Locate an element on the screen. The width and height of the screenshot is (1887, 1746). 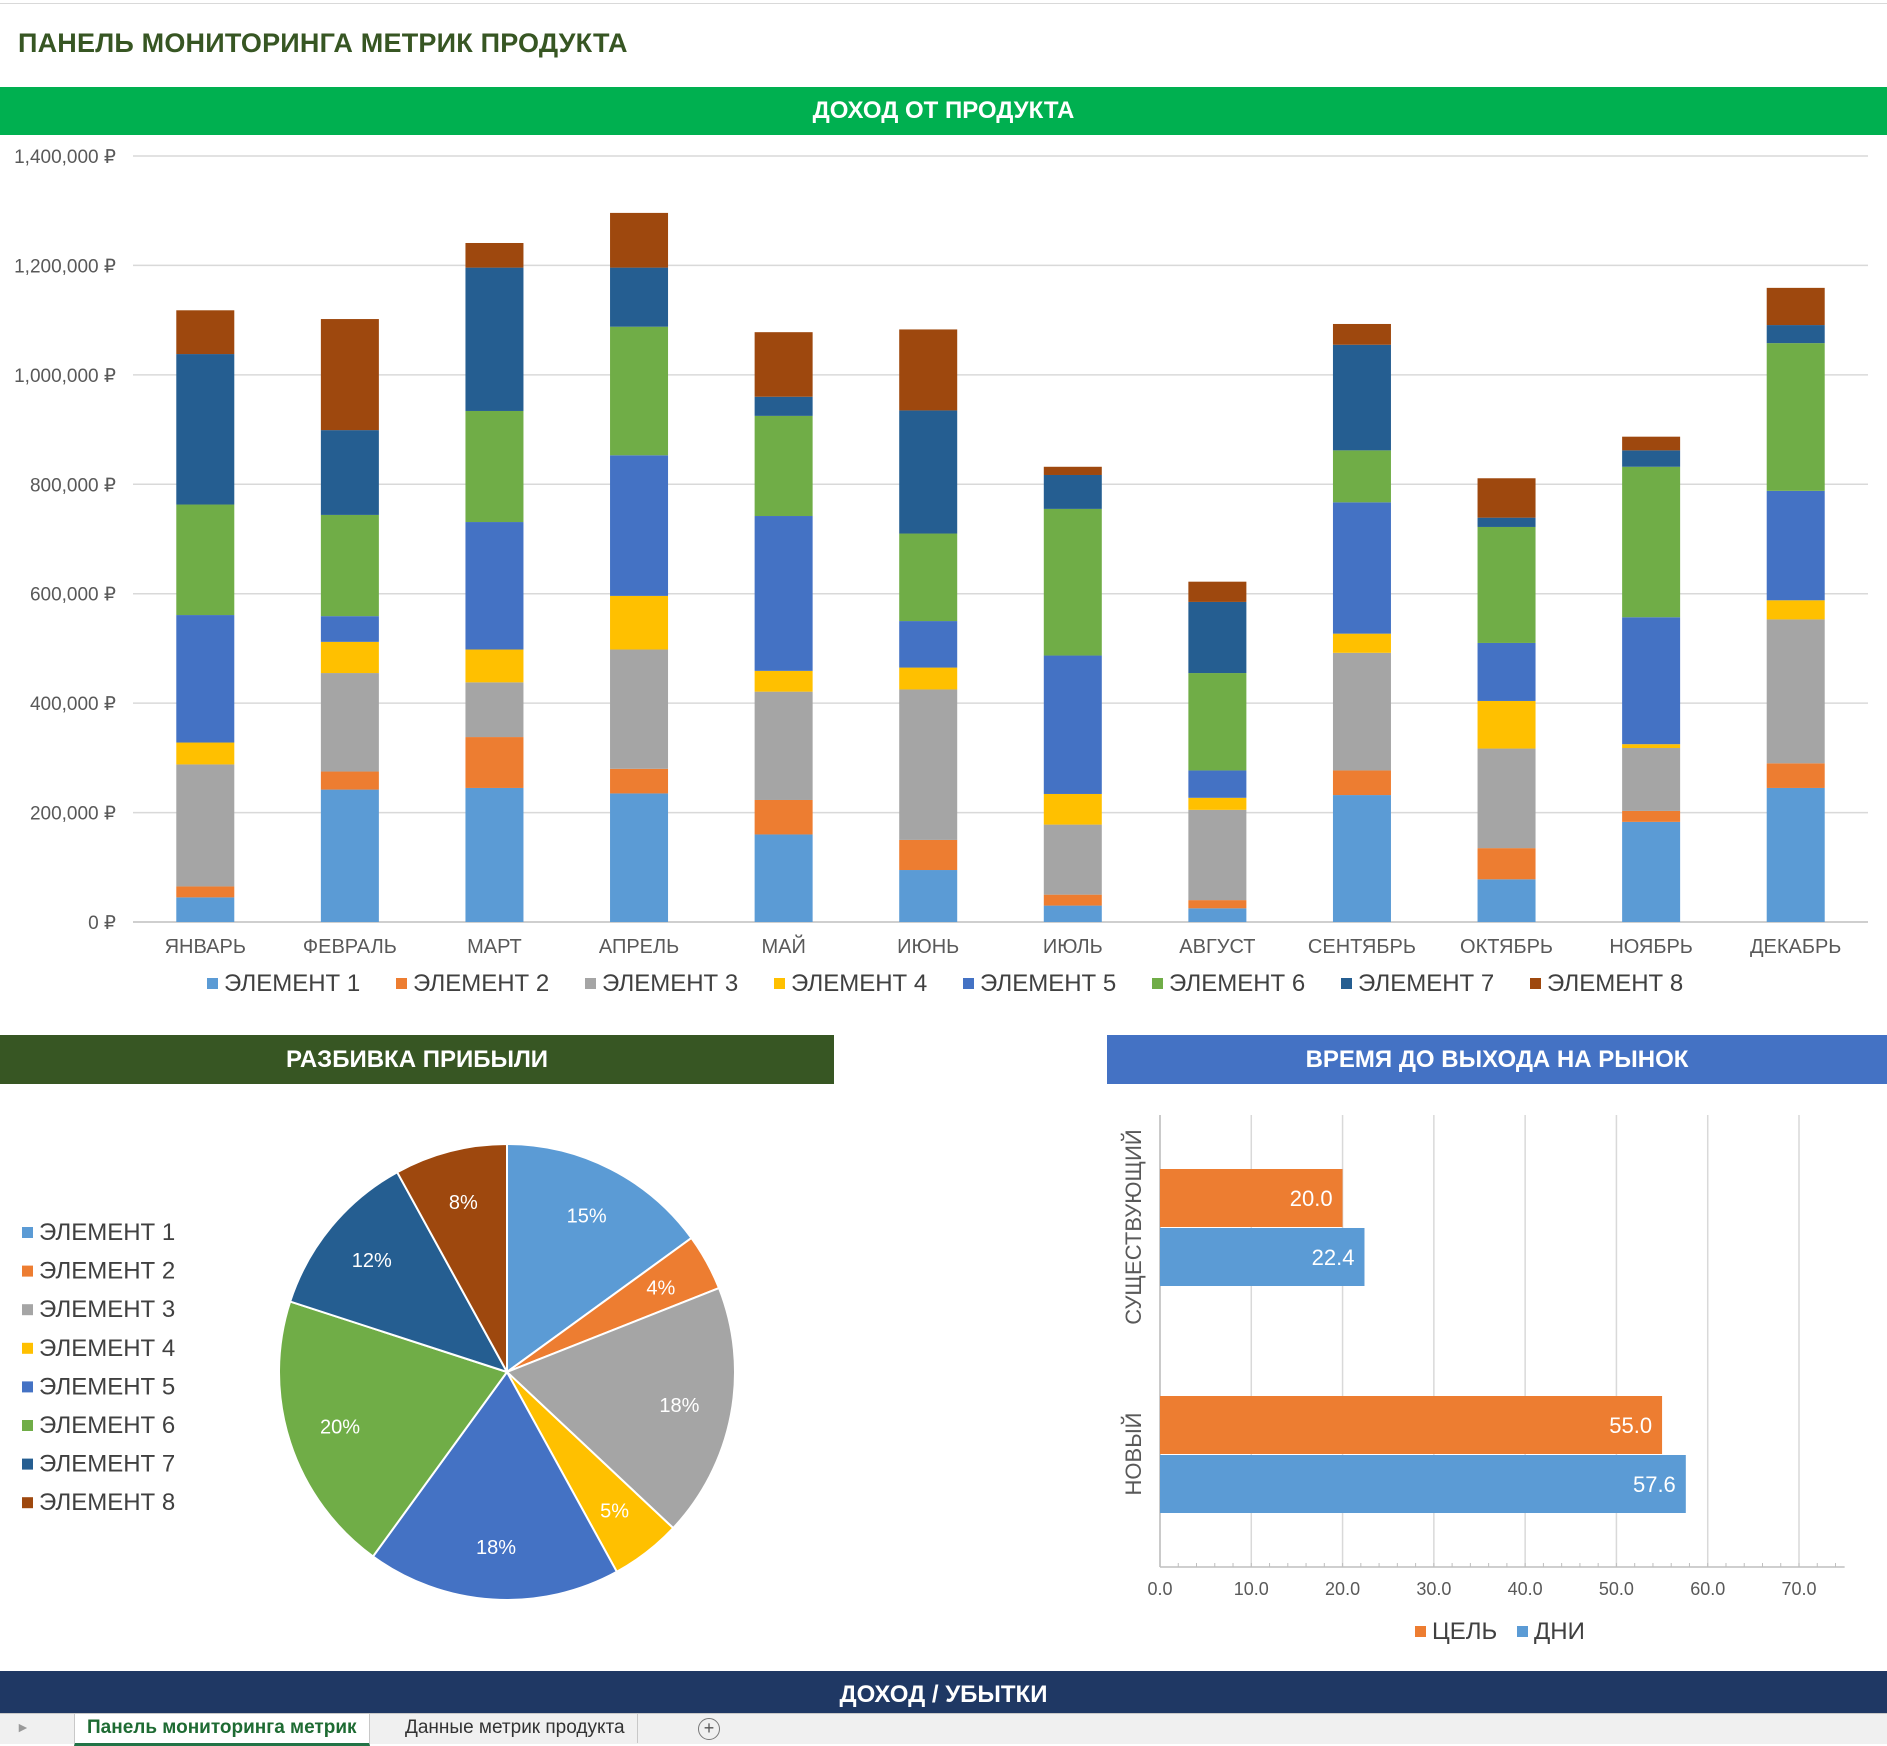
y-tick-label: 800,000 ₽ is located at coordinates (73, 485).